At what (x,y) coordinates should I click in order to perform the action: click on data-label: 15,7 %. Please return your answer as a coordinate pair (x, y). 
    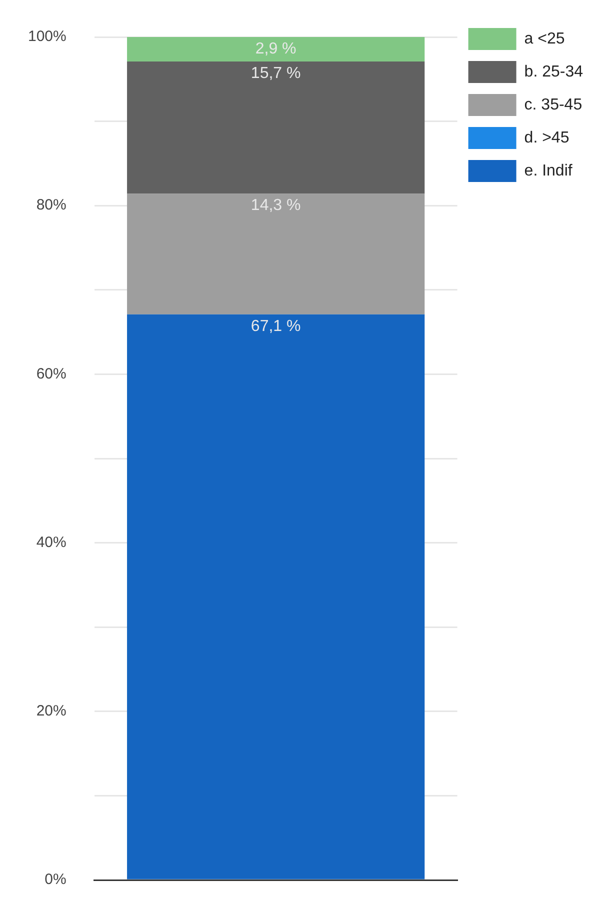
    Looking at the image, I should click on (275, 73).